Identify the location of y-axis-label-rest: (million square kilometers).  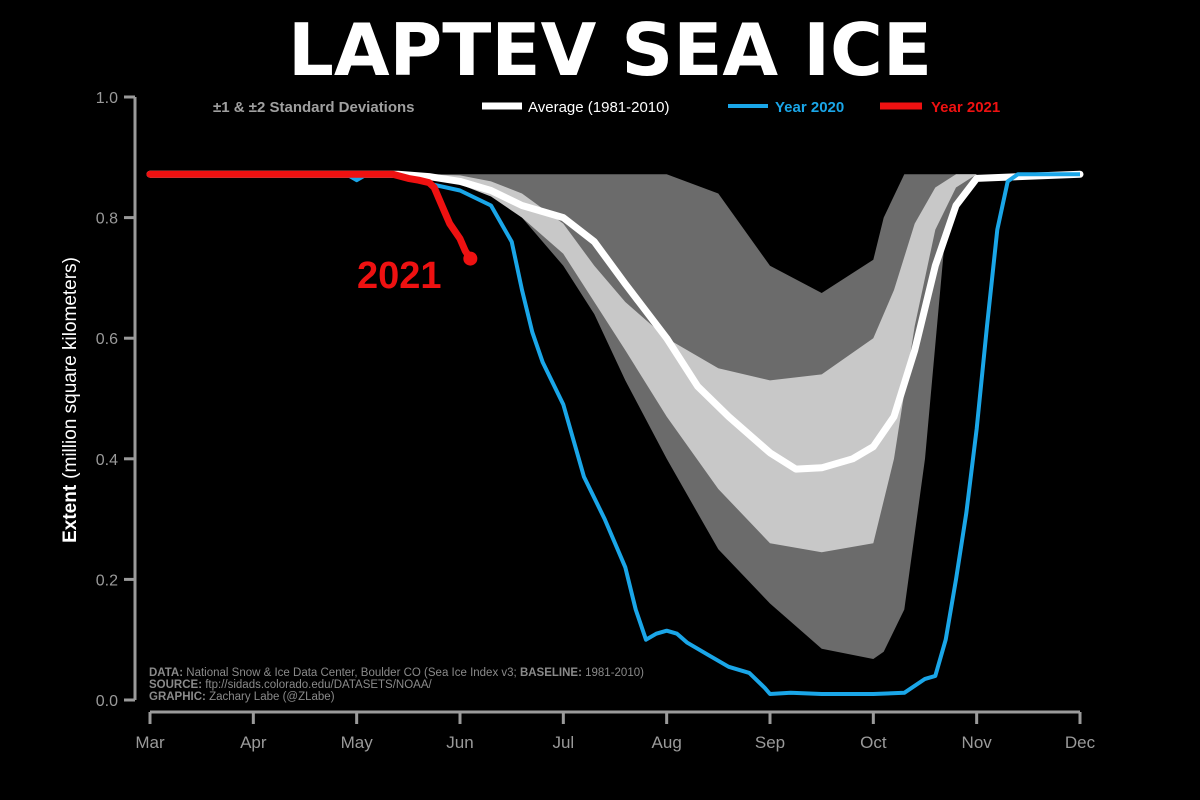
(70, 368).